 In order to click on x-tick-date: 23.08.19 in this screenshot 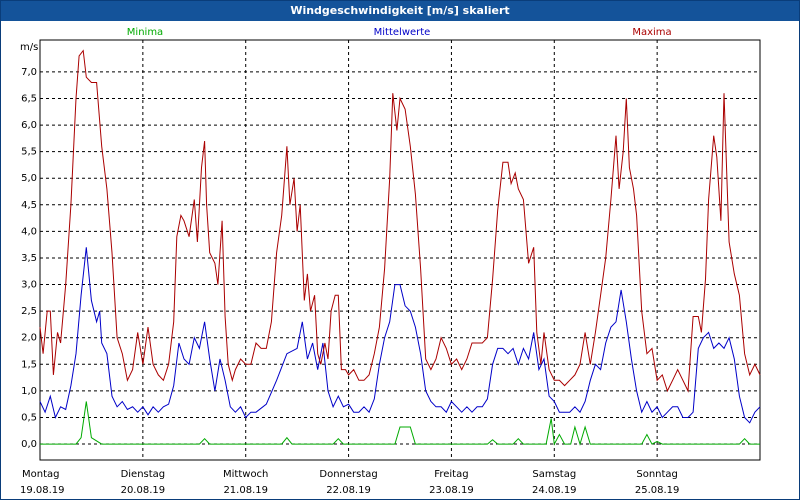, I will do `click(451, 490)`.